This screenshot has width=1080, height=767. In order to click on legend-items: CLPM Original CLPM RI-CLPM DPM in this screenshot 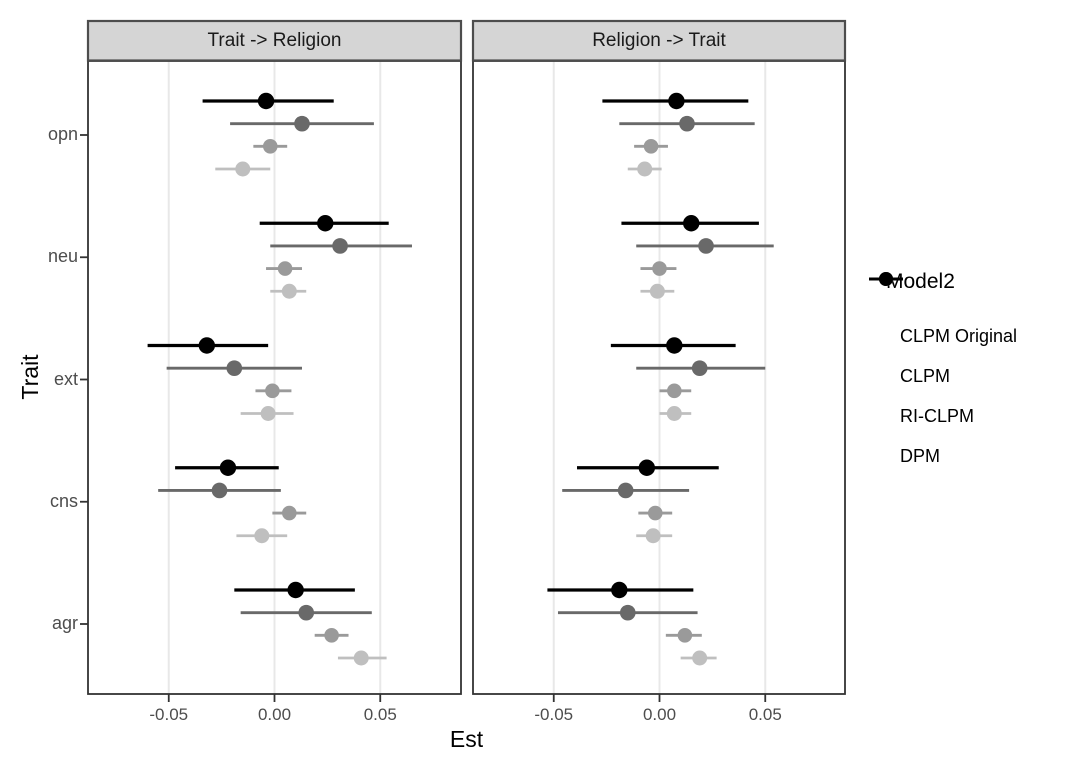, I will do `click(973, 374)`.